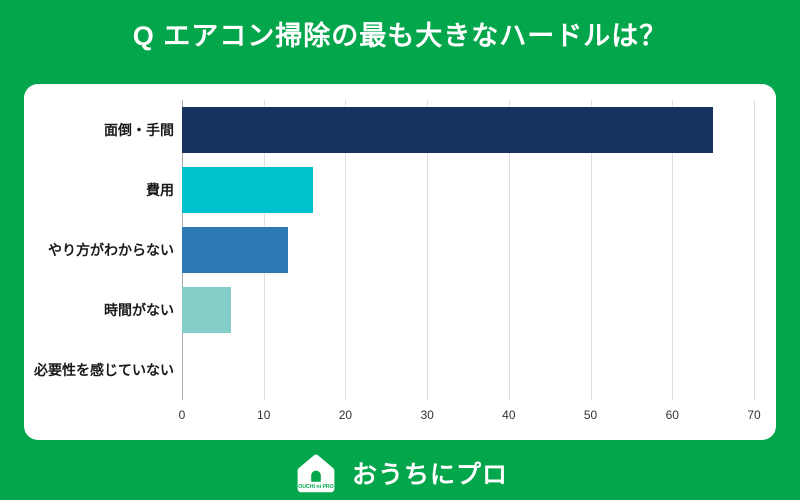 This screenshot has height=500, width=800. What do you see at coordinates (400, 36) in the screenshot?
I see `page-title: Q エアコン掃除の最も大きなハードルは？` at bounding box center [400, 36].